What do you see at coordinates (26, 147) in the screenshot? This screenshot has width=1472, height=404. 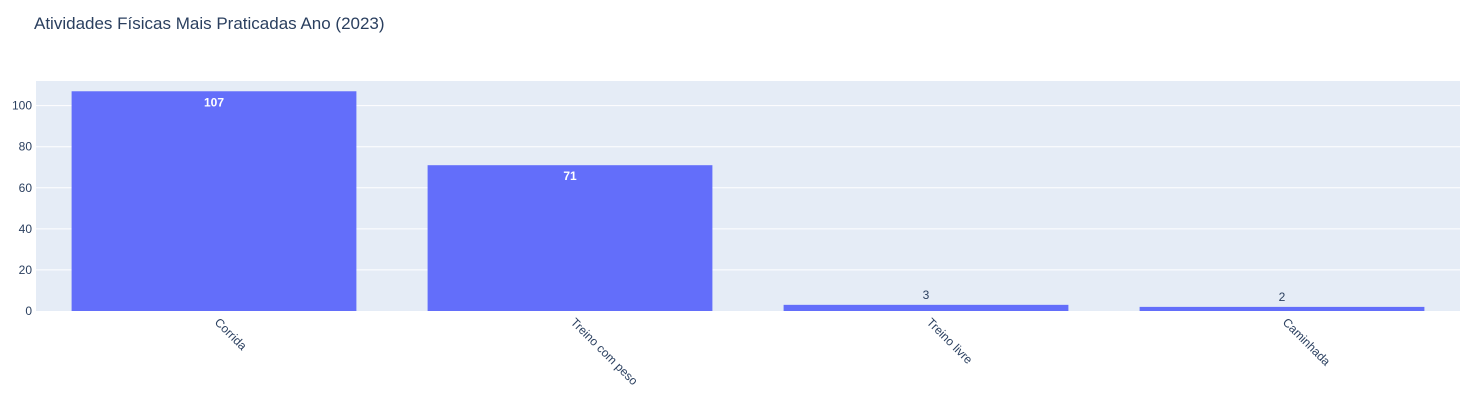 I see `y-tick-label: 80` at bounding box center [26, 147].